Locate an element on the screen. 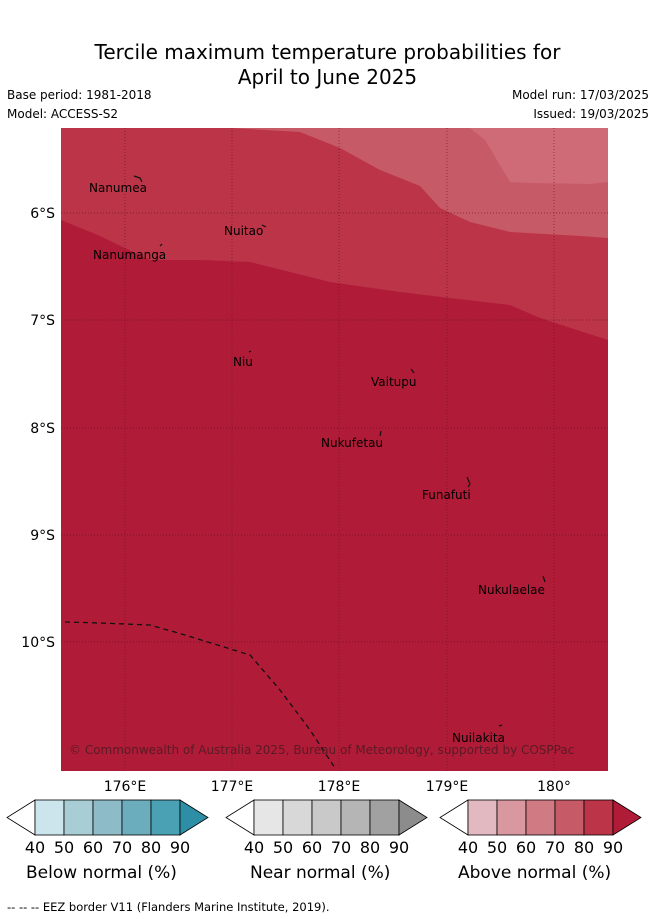 The image size is (655, 919). base-period: Base period: 1981-2018 is located at coordinates (79, 95).